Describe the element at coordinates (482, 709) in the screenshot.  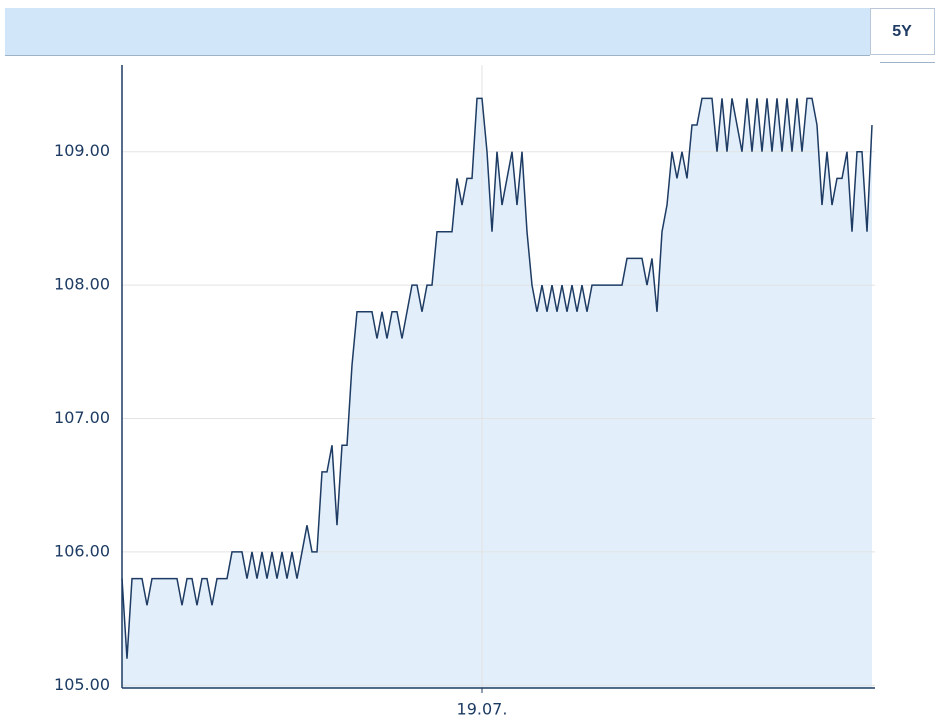
I see `x-tick-label: 19.07.` at that location.